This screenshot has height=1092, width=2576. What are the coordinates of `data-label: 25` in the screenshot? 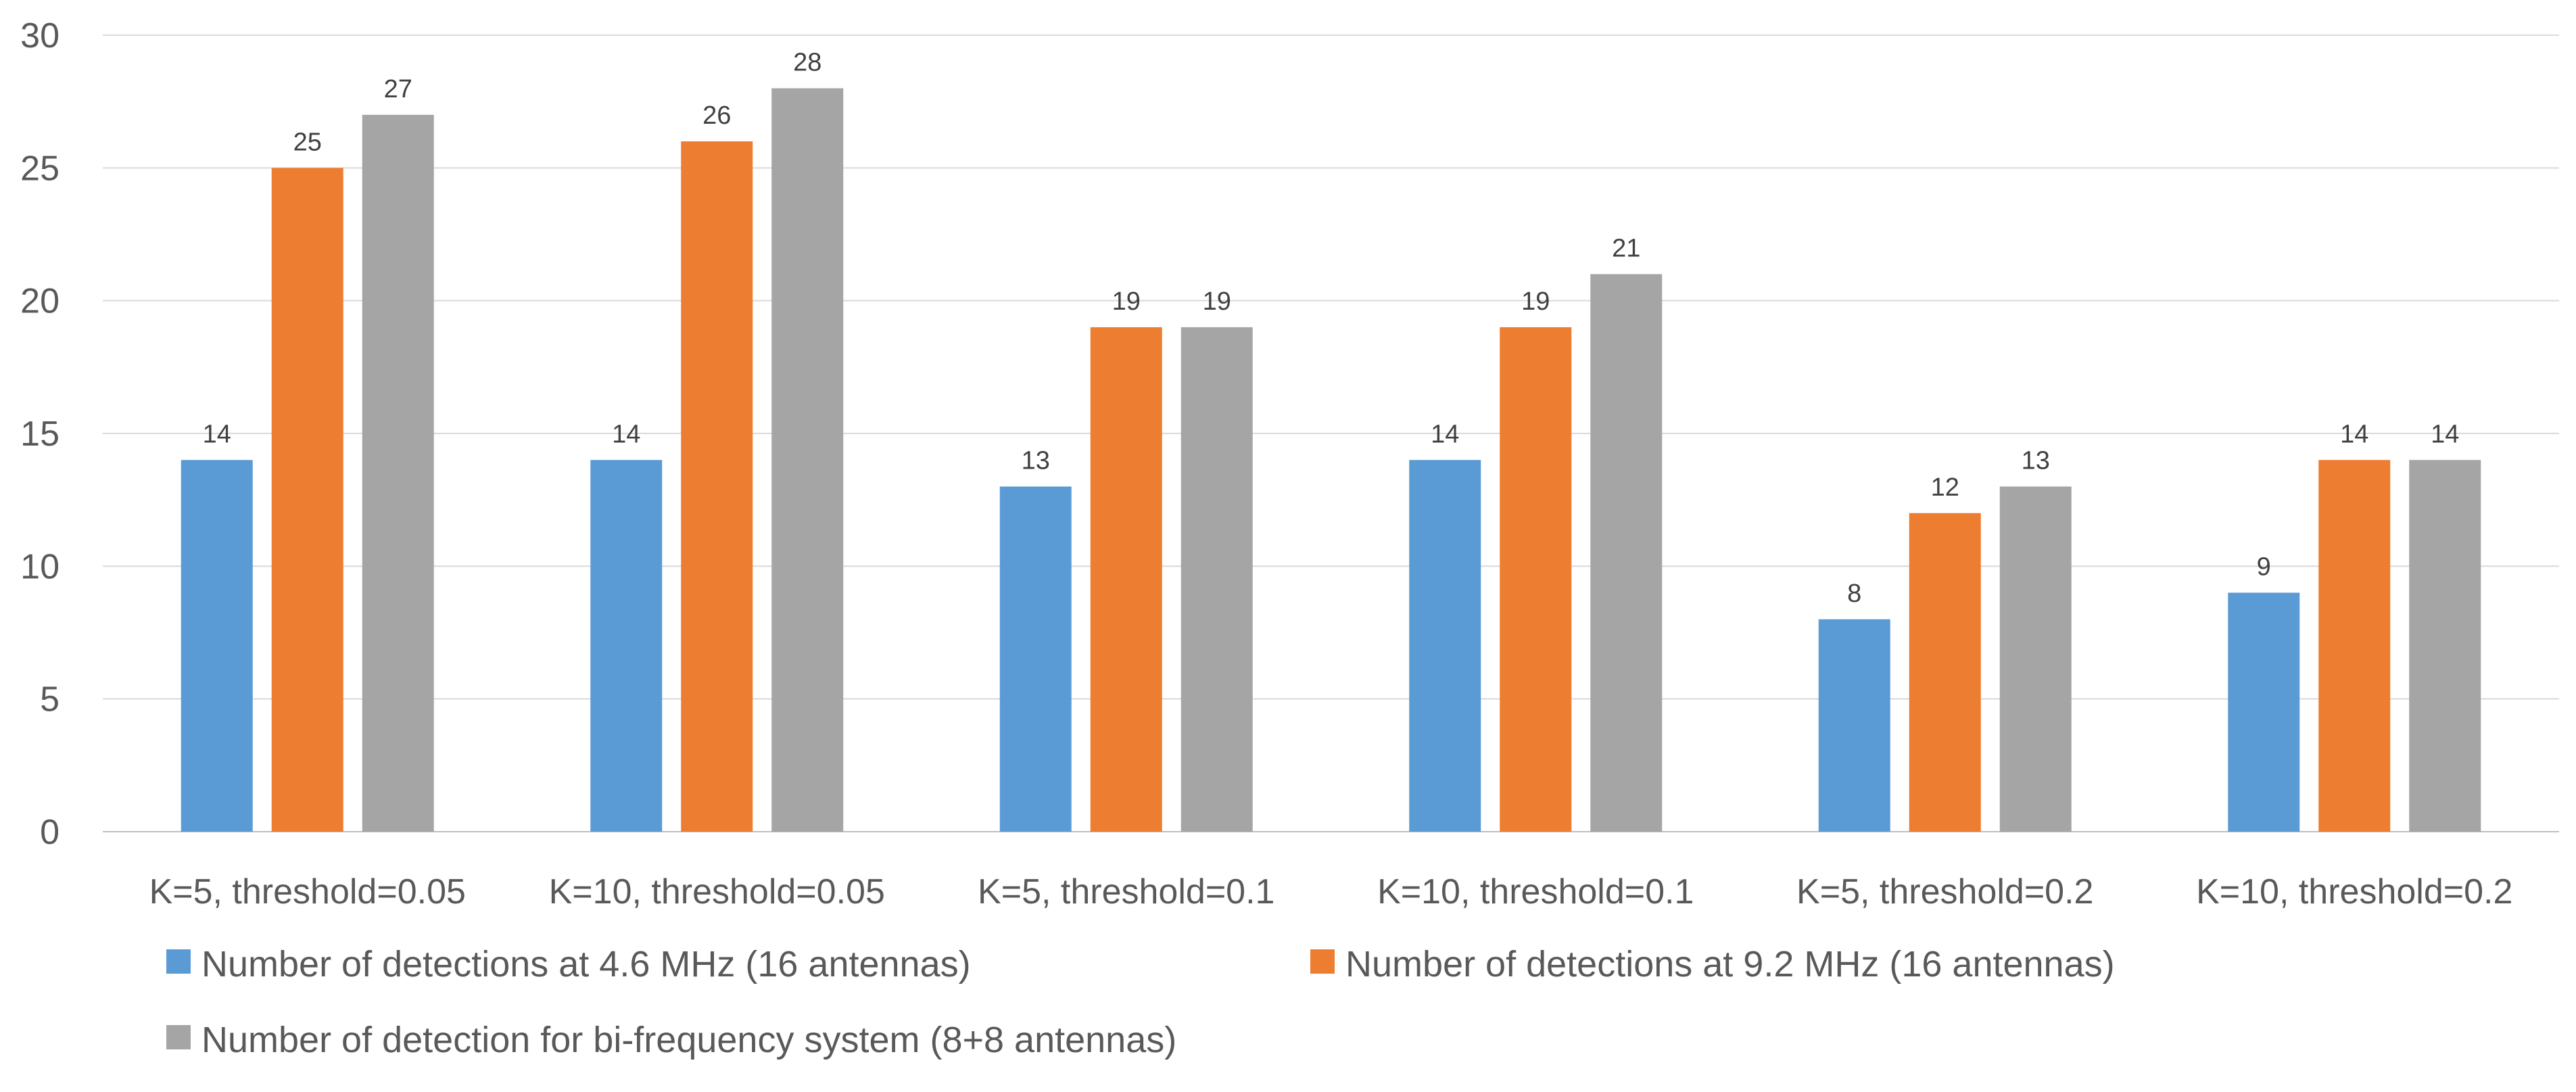 It's located at (307, 142).